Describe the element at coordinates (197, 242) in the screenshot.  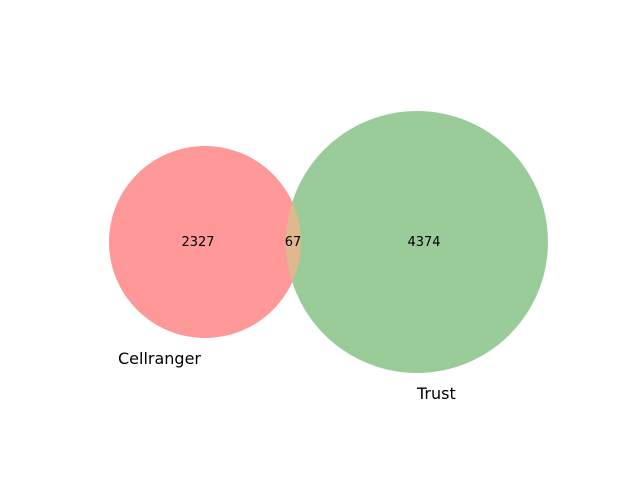
I see `count-cellranger-only: 2327` at that location.